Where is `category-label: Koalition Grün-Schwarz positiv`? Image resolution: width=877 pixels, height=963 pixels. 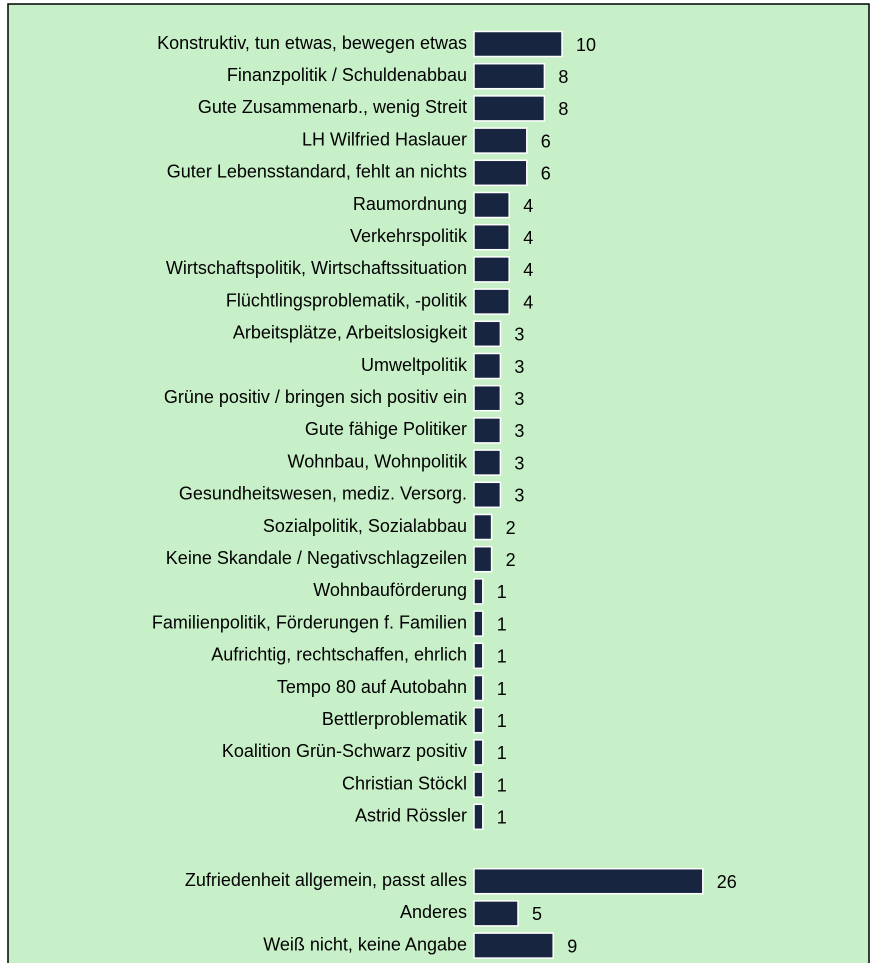 category-label: Koalition Grün-Schwarz positiv is located at coordinates (344, 751).